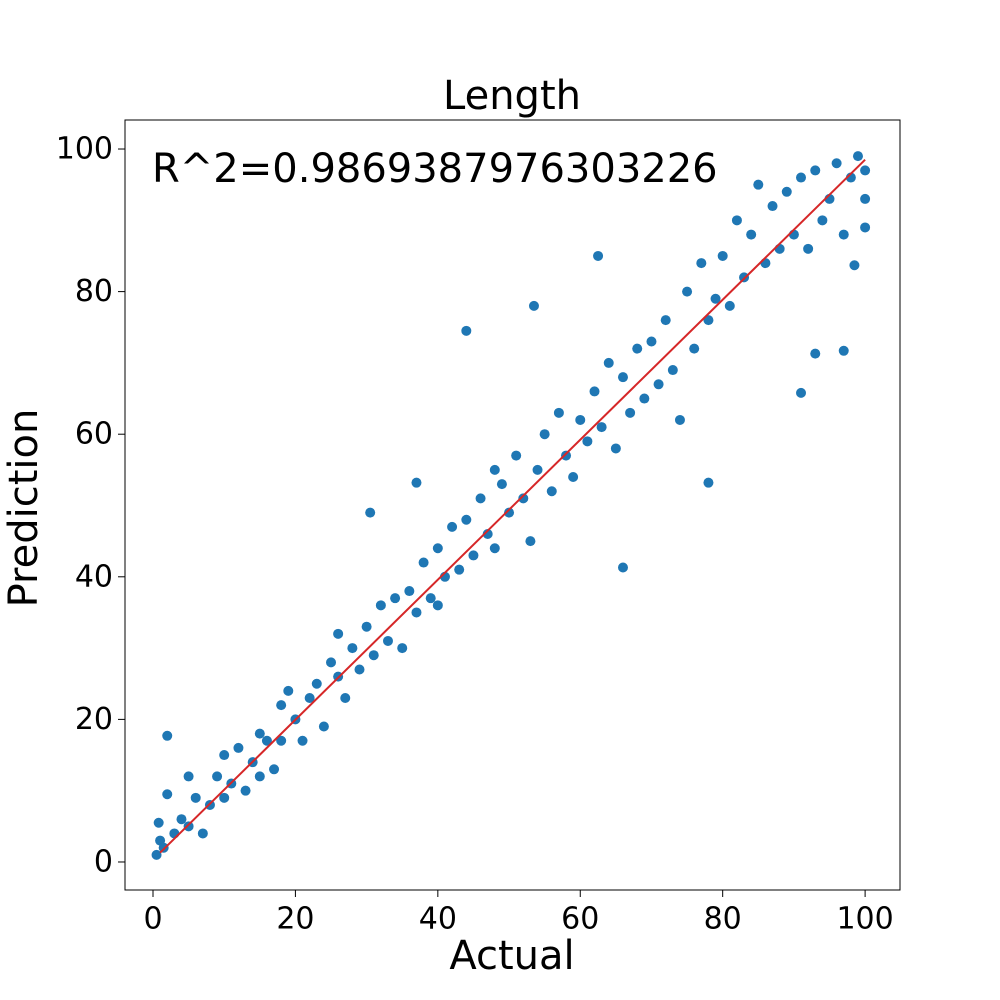  What do you see at coordinates (94, 576) in the screenshot?
I see `y-tick-label: 40` at bounding box center [94, 576].